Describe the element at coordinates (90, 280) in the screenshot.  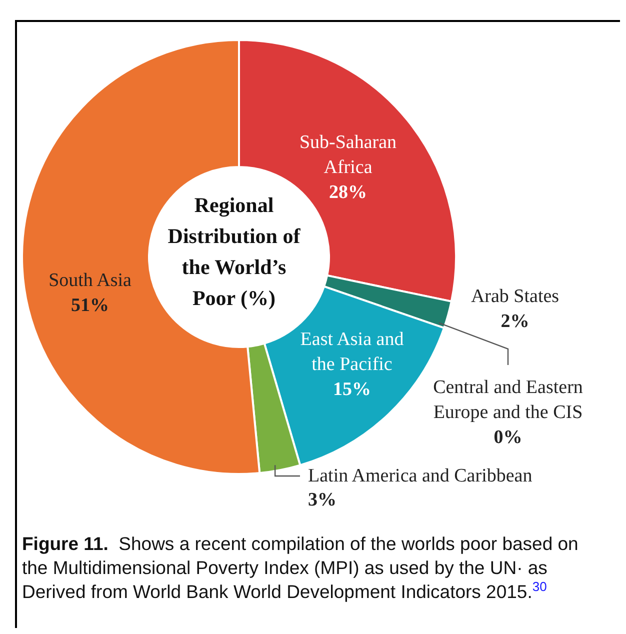
I see `slice-label: South Asia` at that location.